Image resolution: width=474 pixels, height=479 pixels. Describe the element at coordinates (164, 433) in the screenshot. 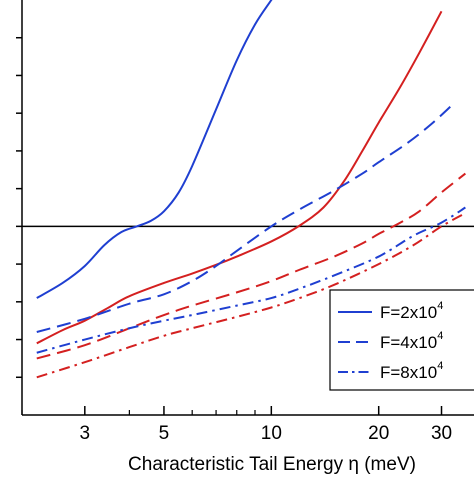

I see `x-tick-label: 5` at that location.